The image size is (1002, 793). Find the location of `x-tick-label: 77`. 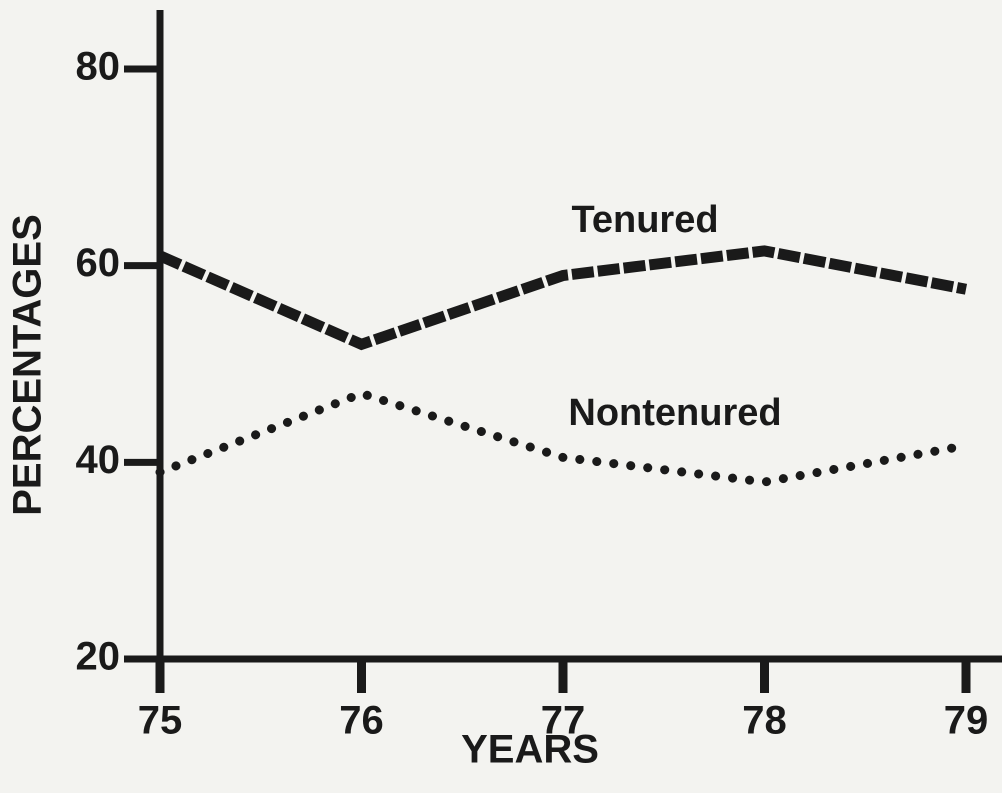

x-tick-label: 77 is located at coordinates (563, 721).